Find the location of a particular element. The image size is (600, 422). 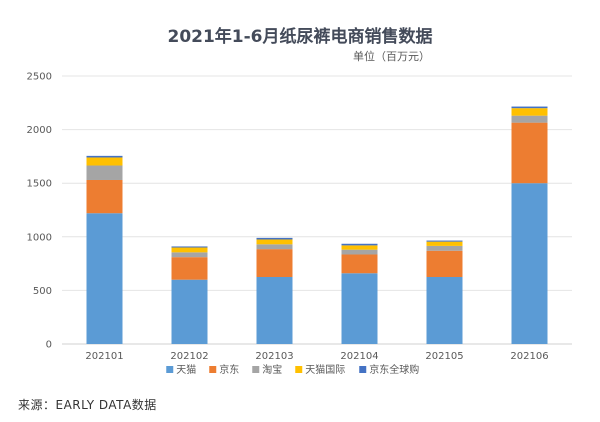

source-note: 来源：EARLY DATA数据 is located at coordinates (87, 405).